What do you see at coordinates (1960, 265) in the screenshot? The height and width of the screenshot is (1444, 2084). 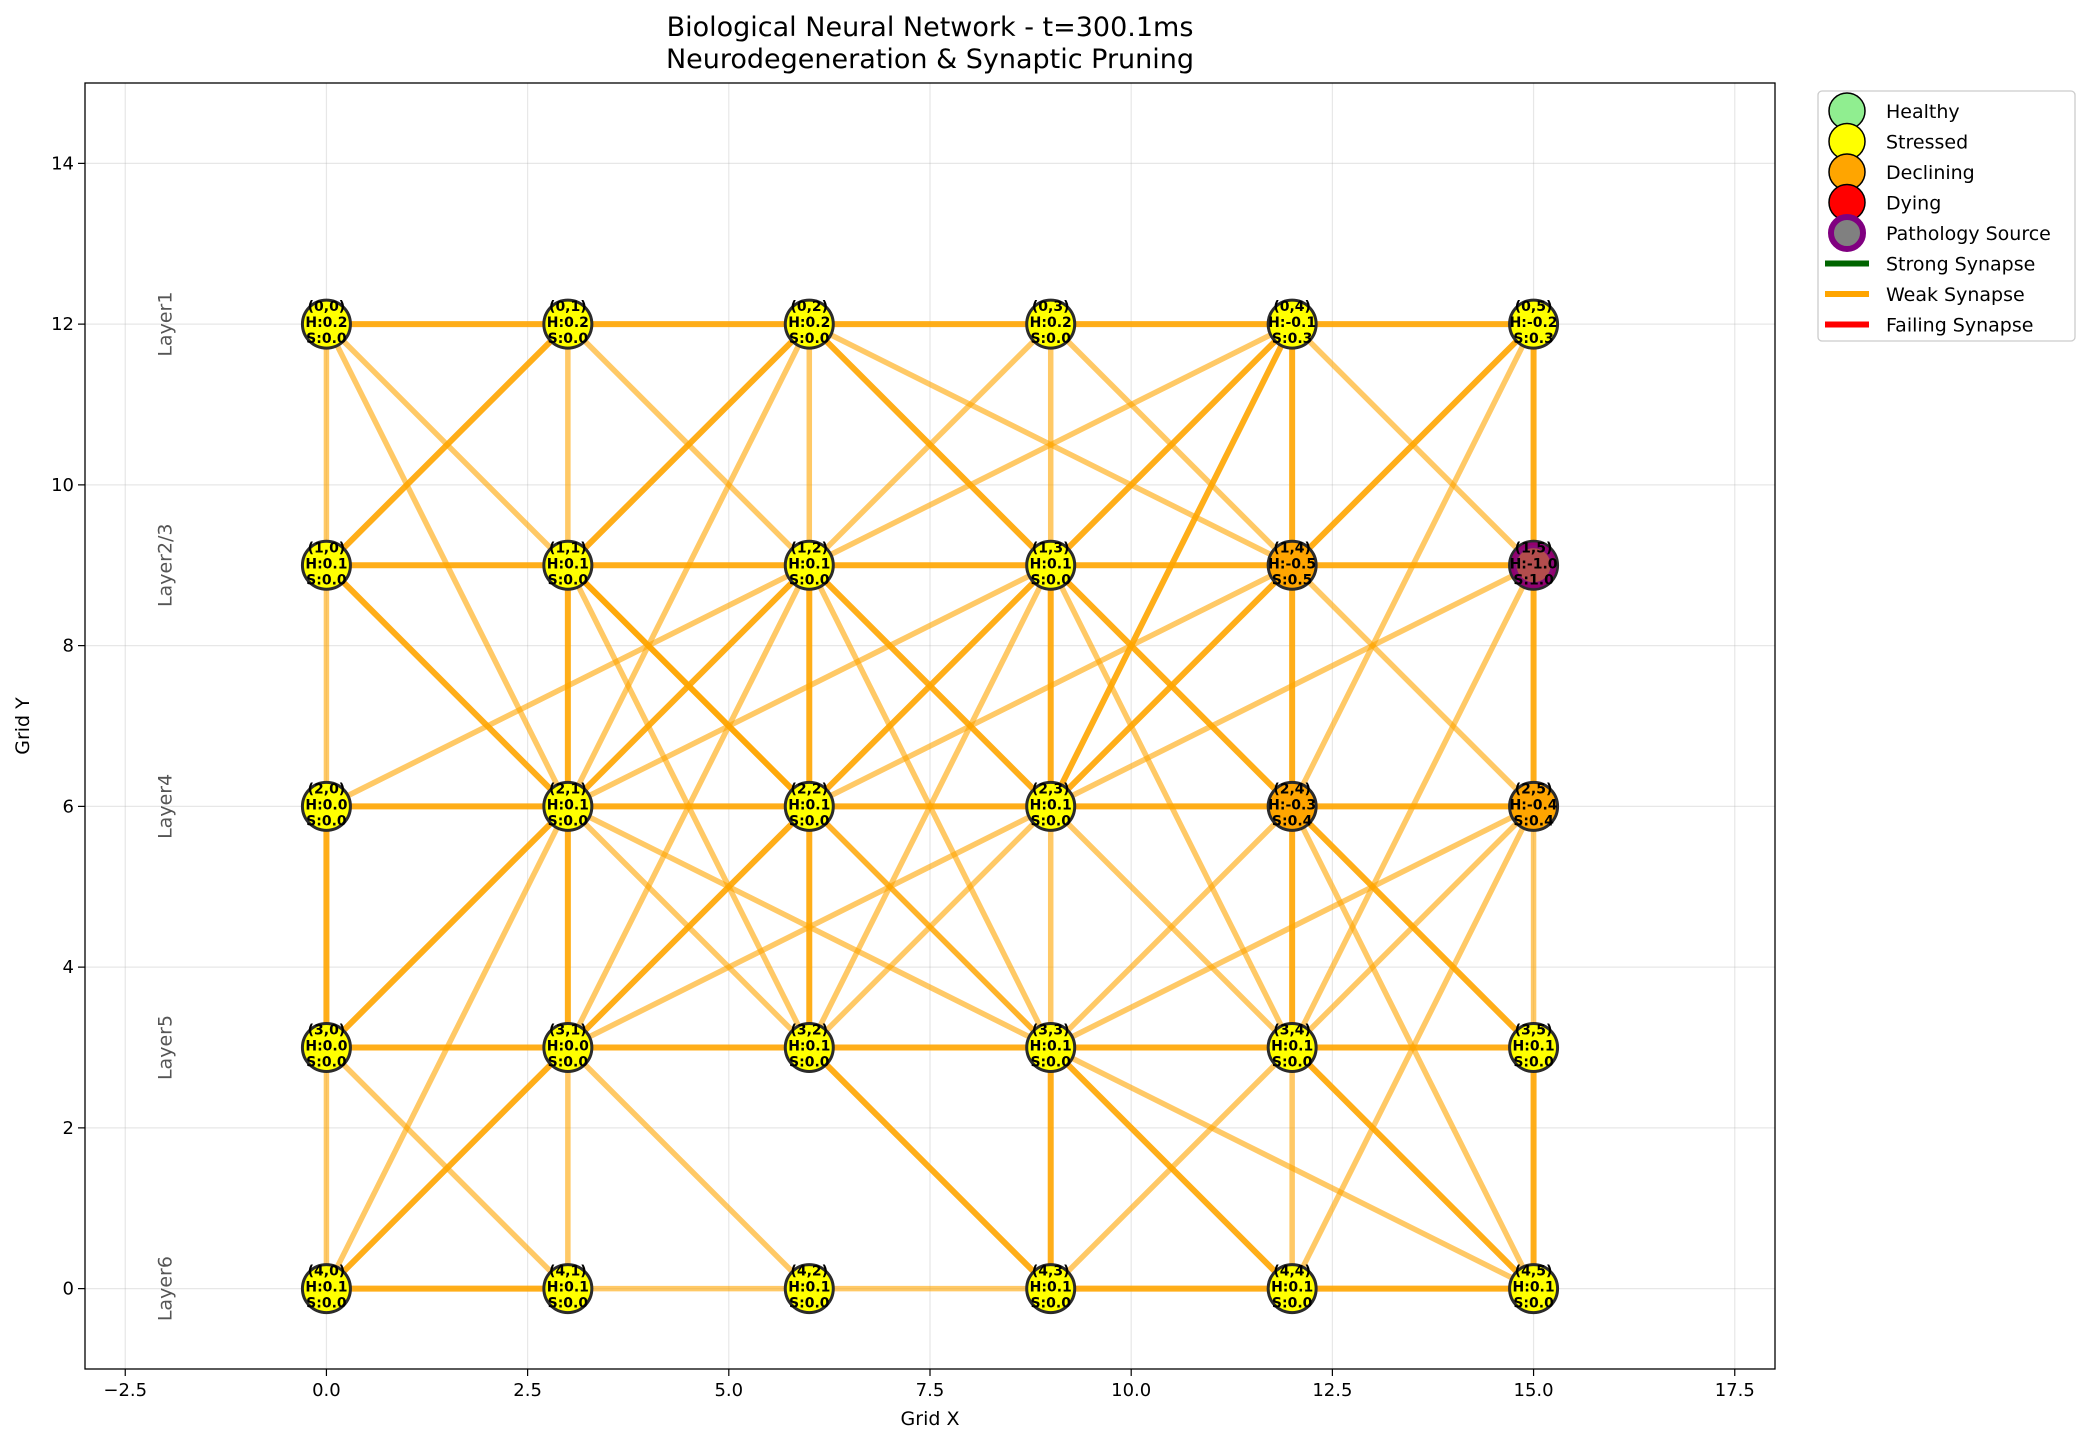 I see `legend-label: Strong Synapse` at bounding box center [1960, 265].